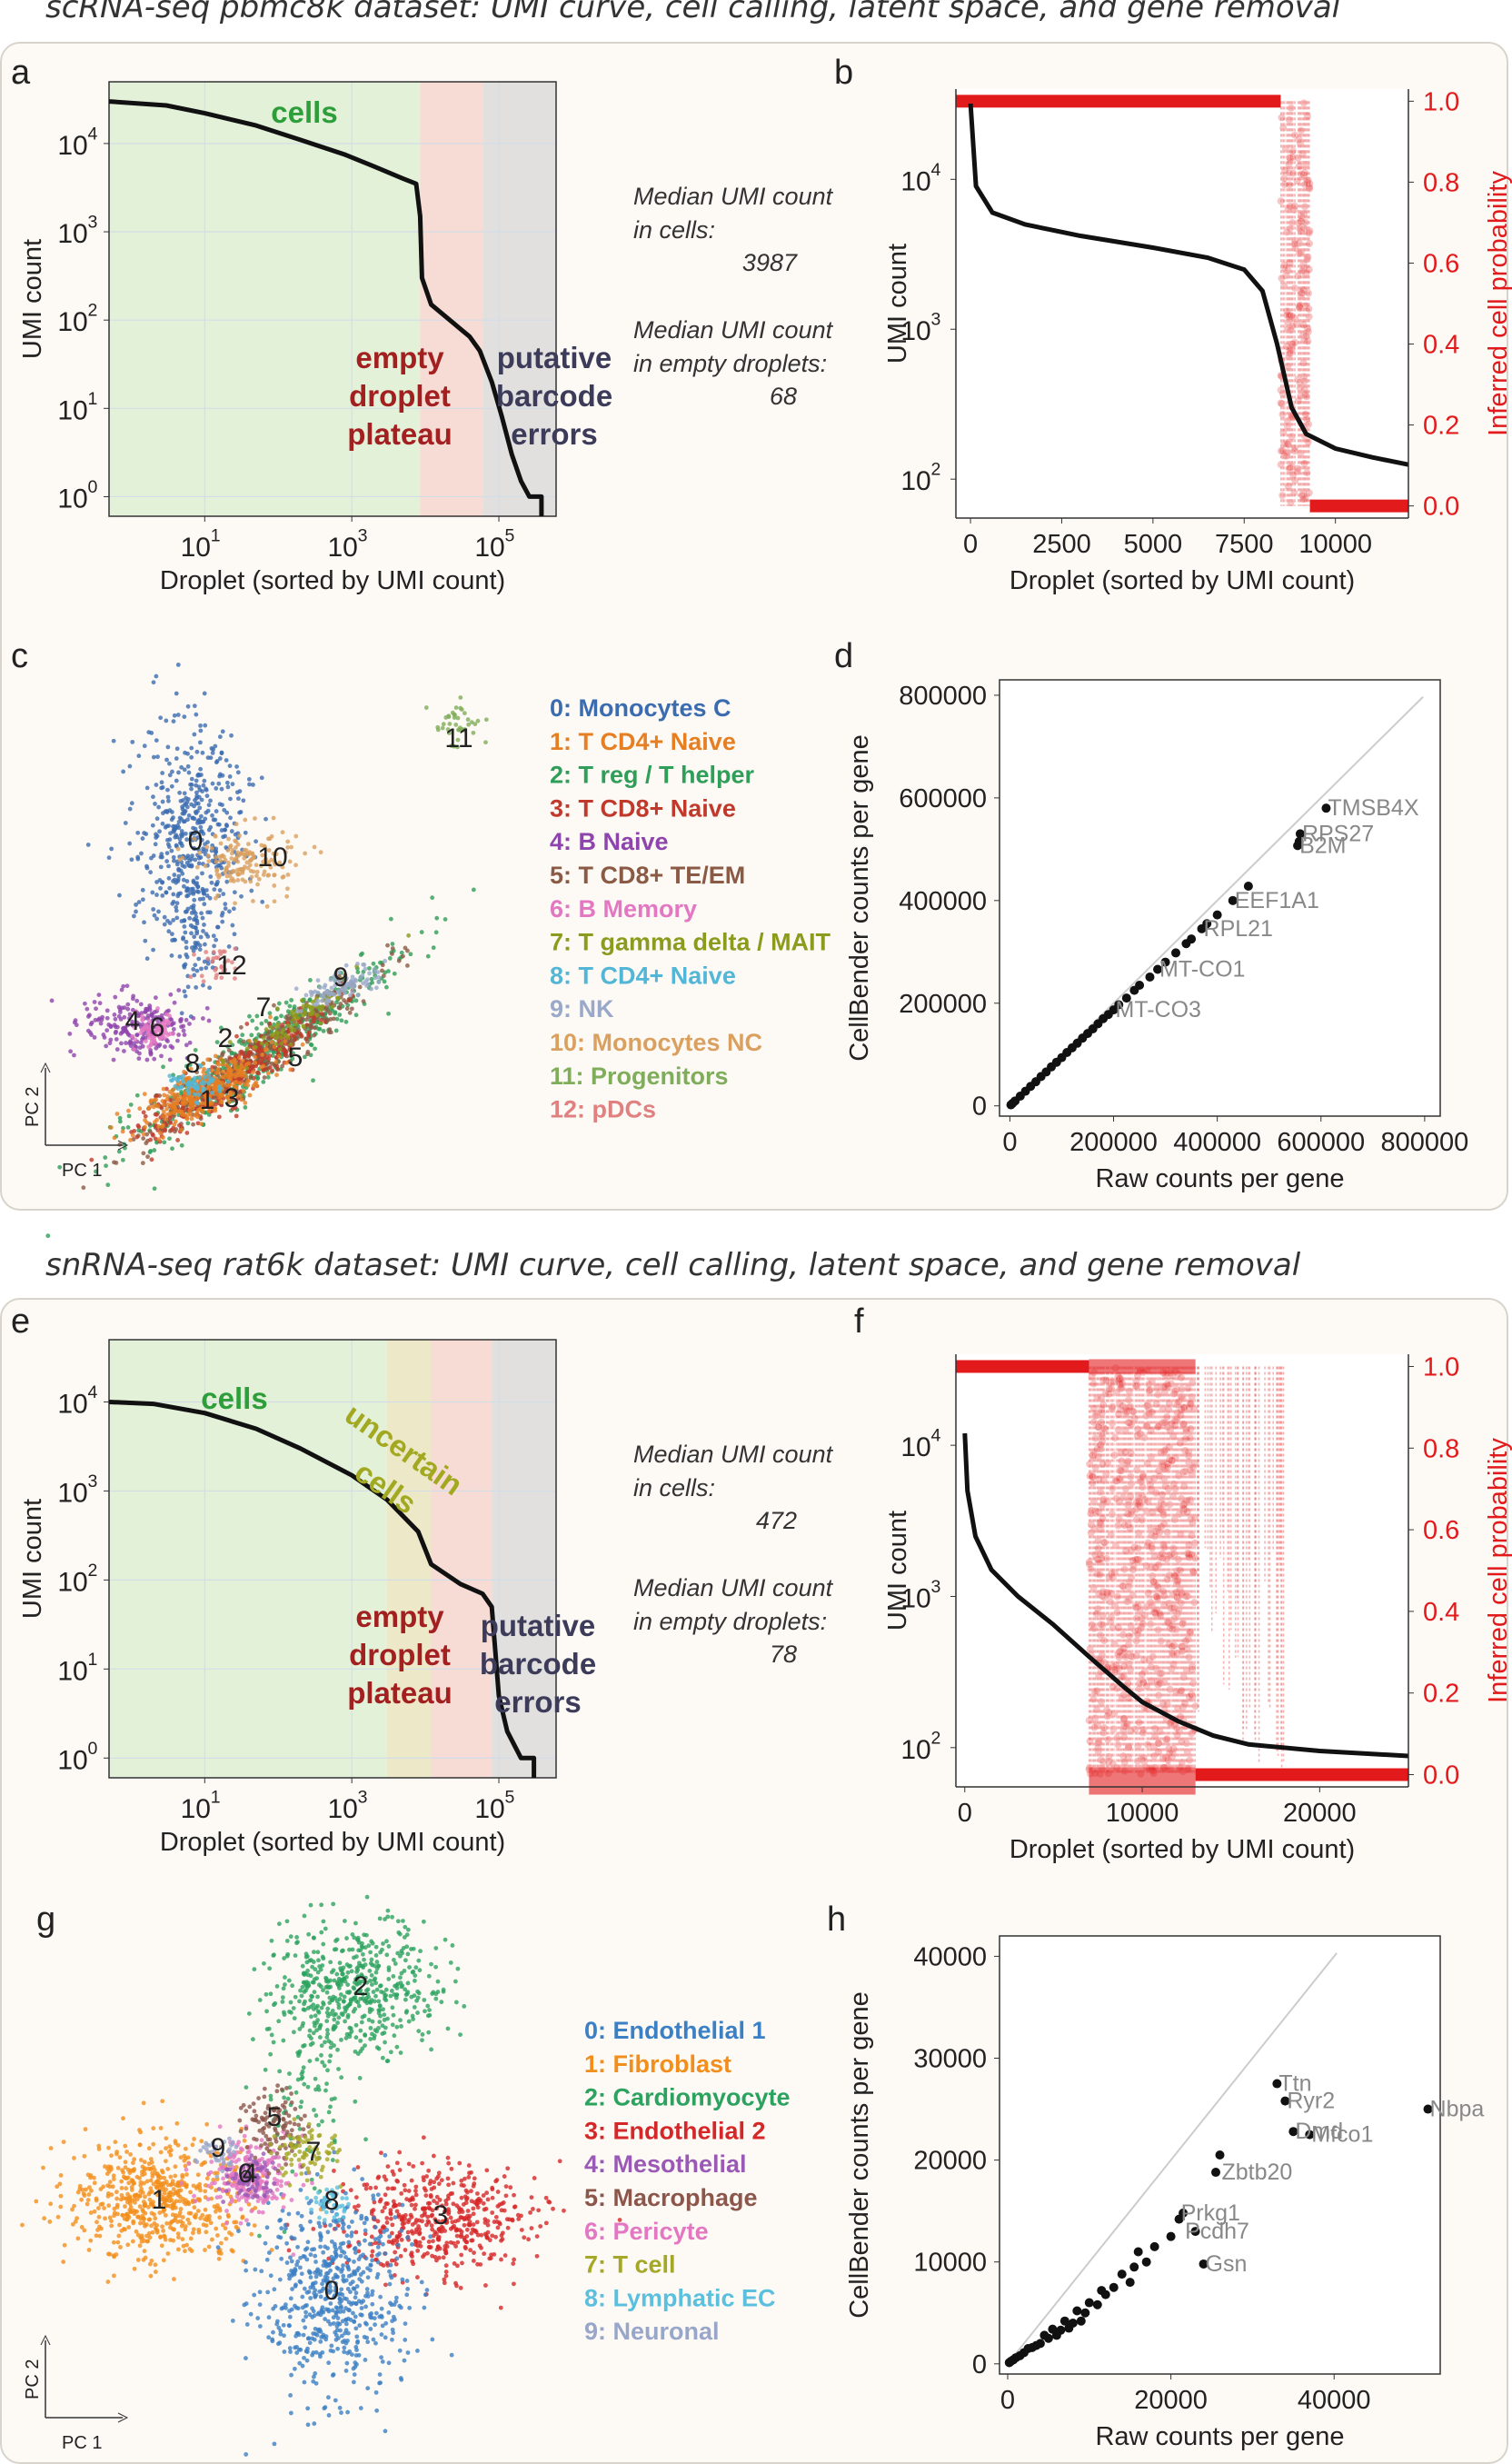 Image resolution: width=1512 pixels, height=2464 pixels. What do you see at coordinates (609, 841) in the screenshot?
I see `legend-item-c: 4: B Naive` at bounding box center [609, 841].